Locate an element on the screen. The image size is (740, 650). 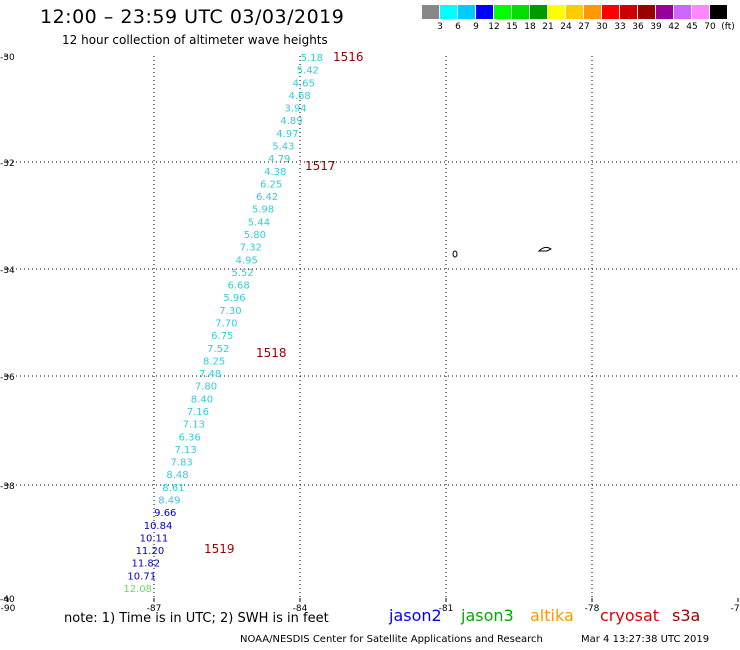
pass-number-label: 1518 is located at coordinates (271, 353).